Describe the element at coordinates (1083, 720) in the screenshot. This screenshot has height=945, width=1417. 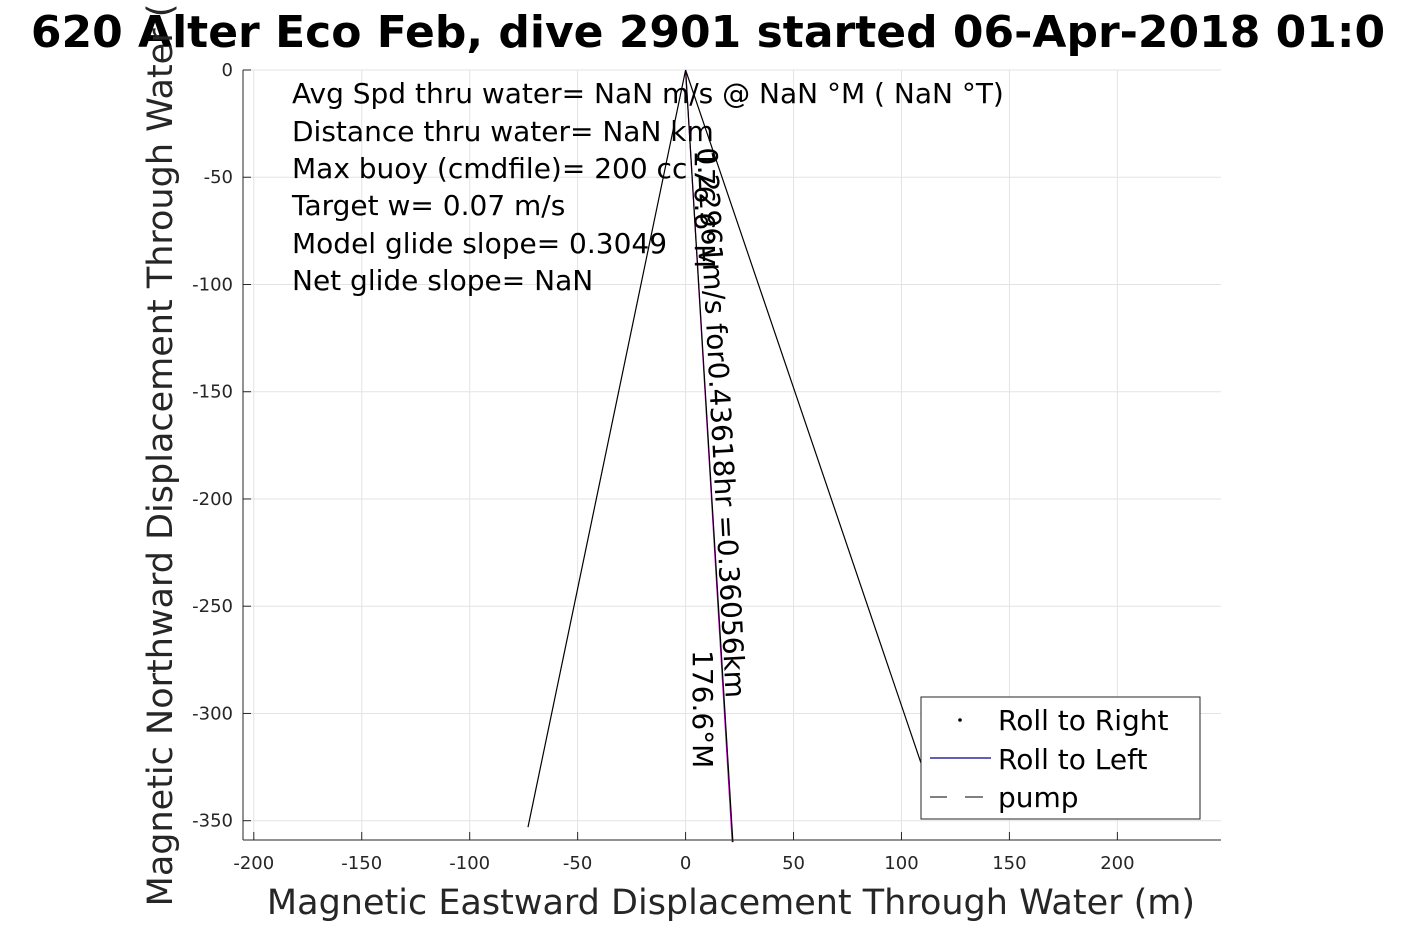
I see `legend-label-roll-right: Roll to Right` at that location.